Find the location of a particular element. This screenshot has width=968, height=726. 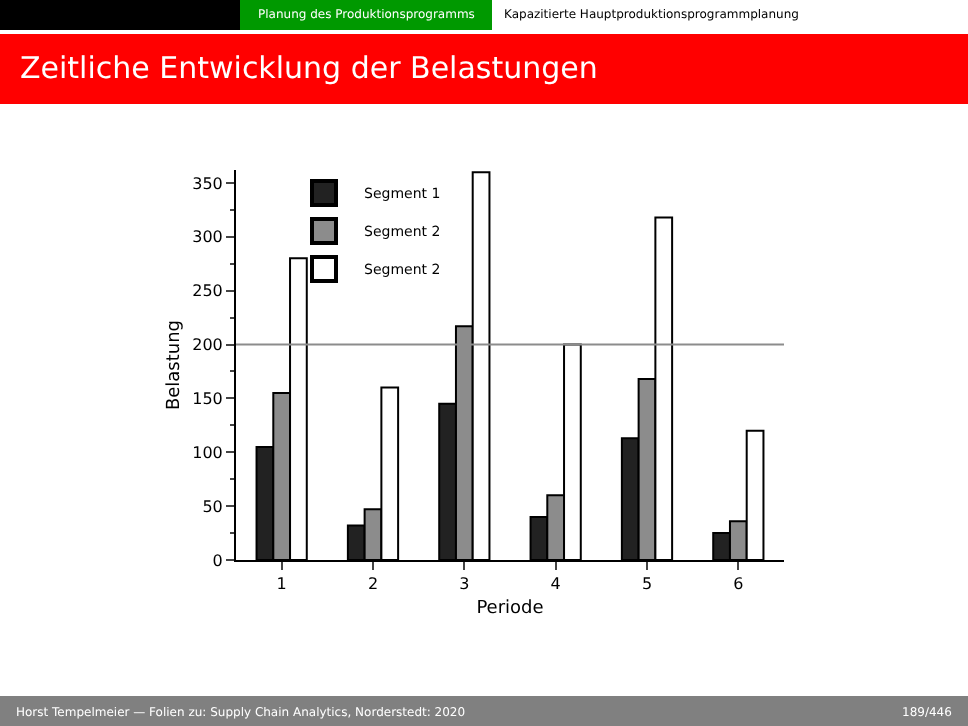

y-tick-label: 0 is located at coordinates (217, 560).